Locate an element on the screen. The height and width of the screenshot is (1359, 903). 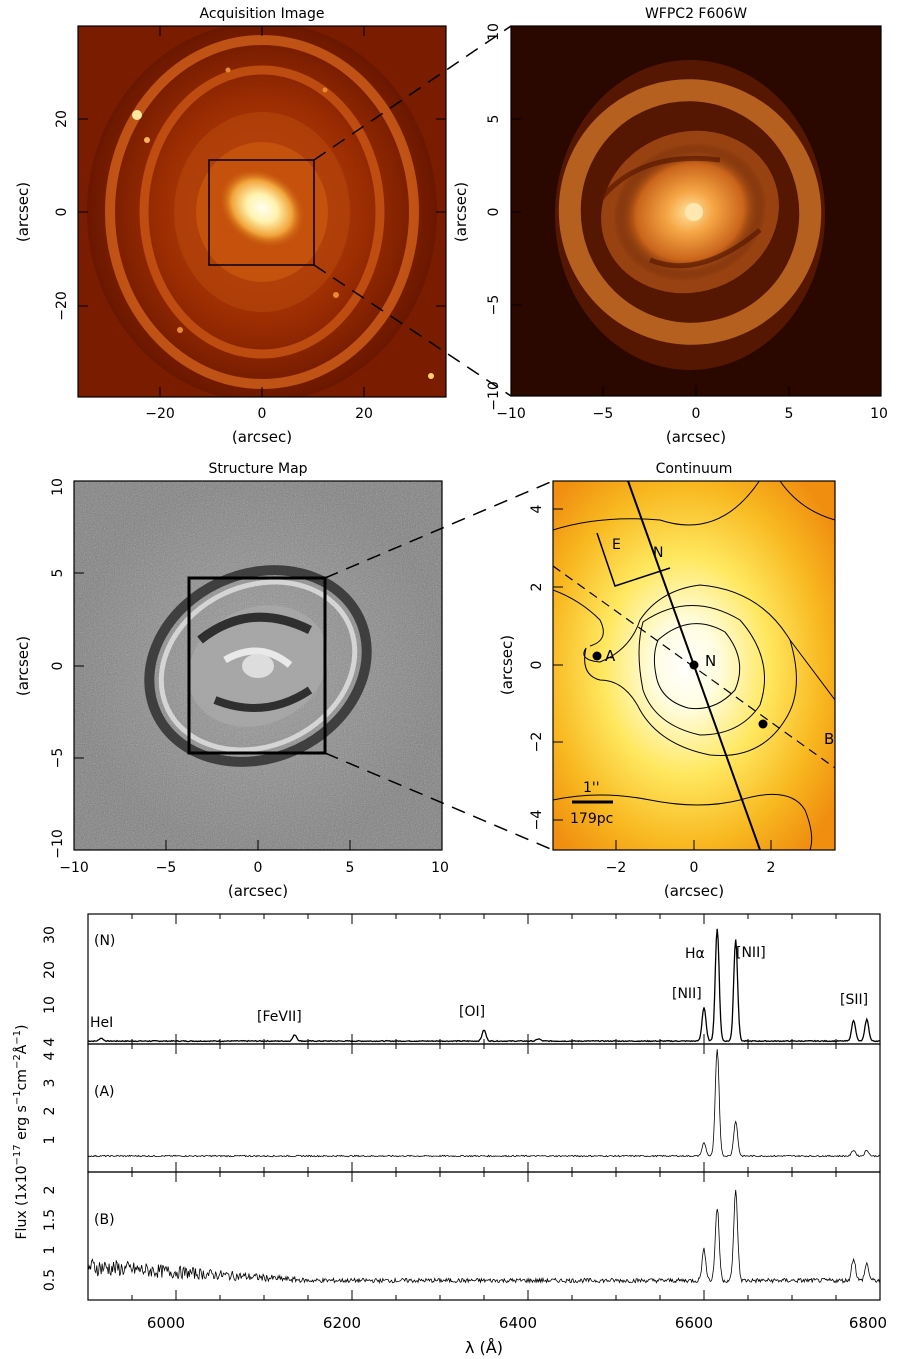
structure-zoom-box is located at coordinates (257, 665).